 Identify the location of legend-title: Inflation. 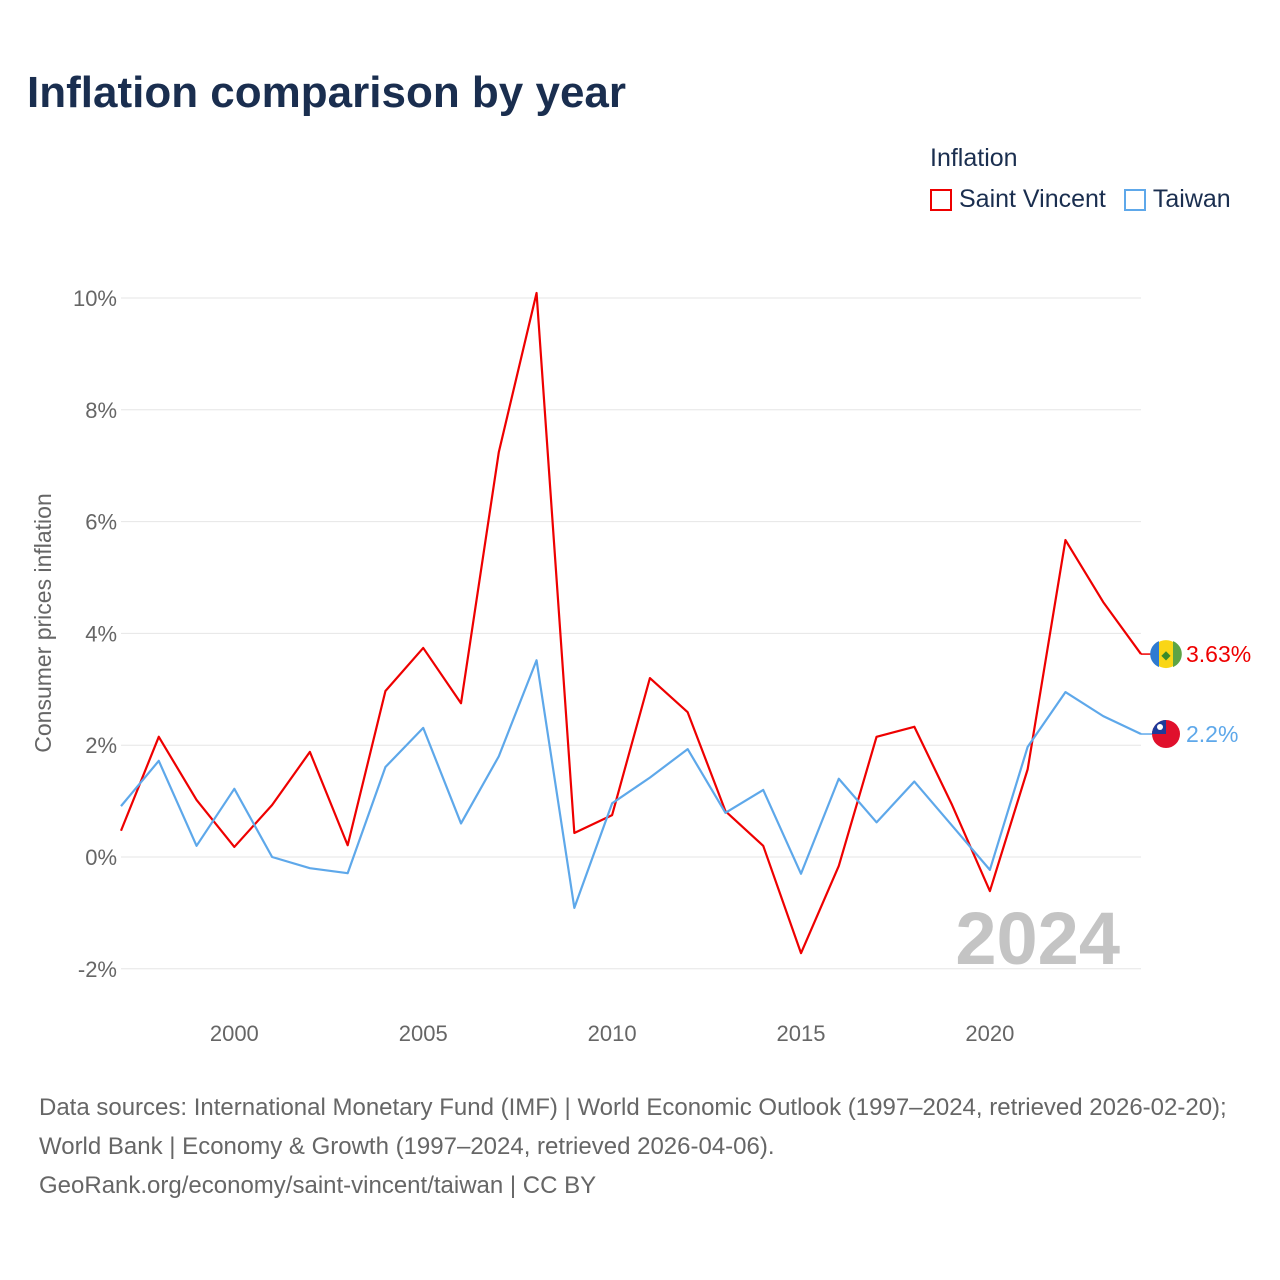
(974, 158).